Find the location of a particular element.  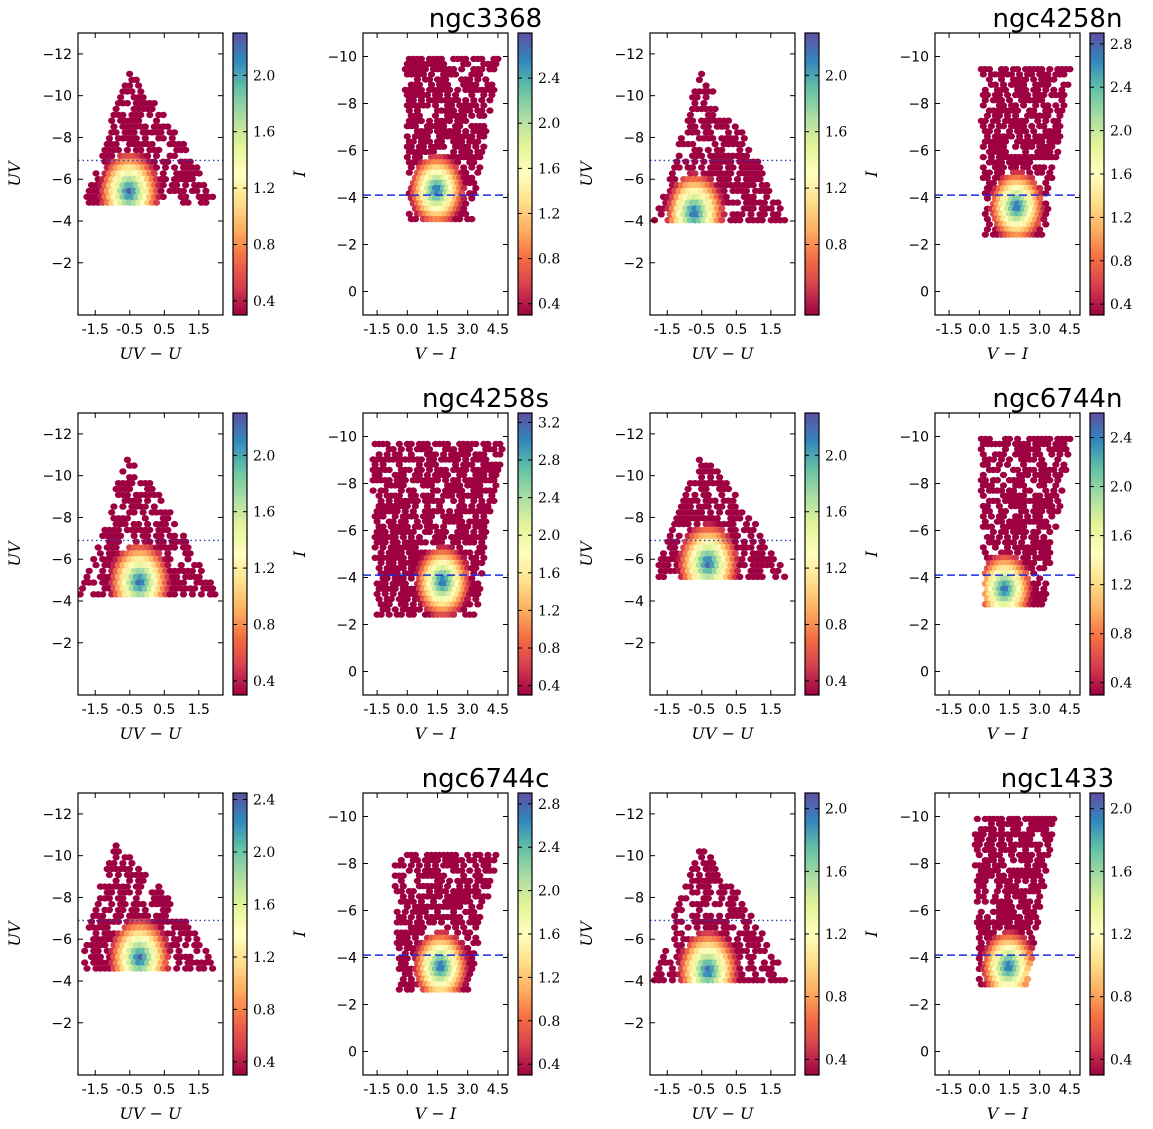

y-axis-label: UV is located at coordinates (586, 553).